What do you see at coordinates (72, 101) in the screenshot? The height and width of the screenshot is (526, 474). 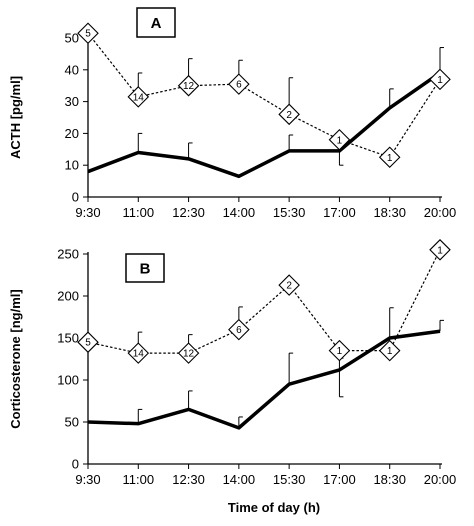 I see `y-tick-label: 30` at bounding box center [72, 101].